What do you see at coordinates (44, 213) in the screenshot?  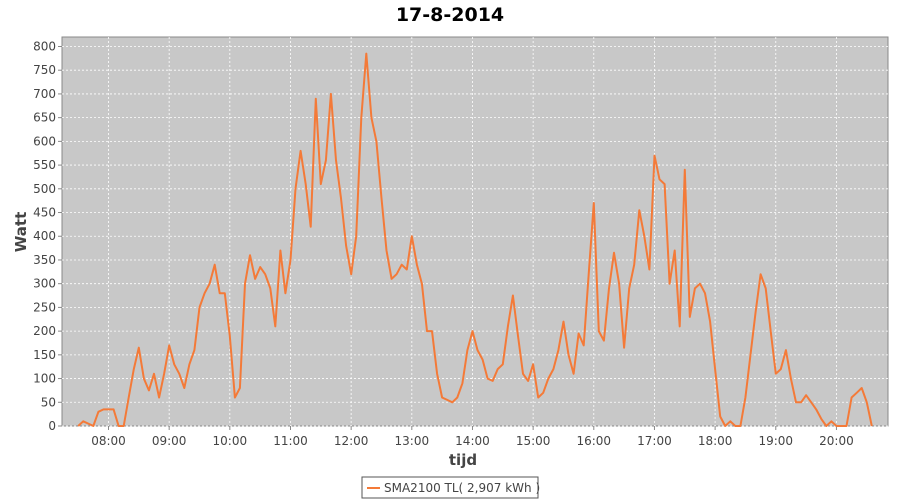 I see `y-tick-label: 450` at bounding box center [44, 213].